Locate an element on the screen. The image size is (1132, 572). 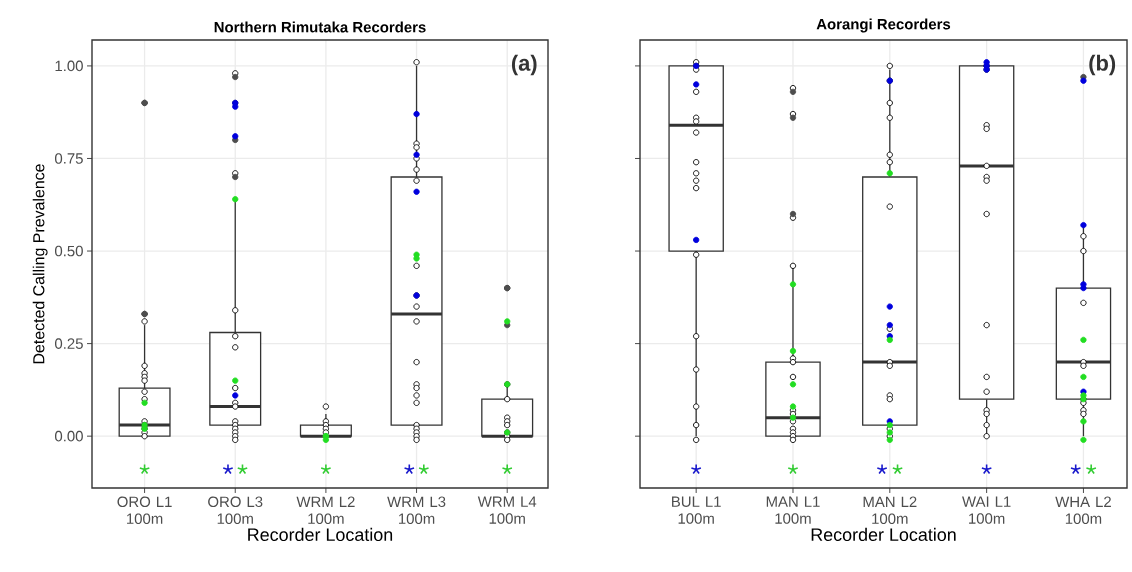
y-tick-label: 0.00 is located at coordinates (68, 436).